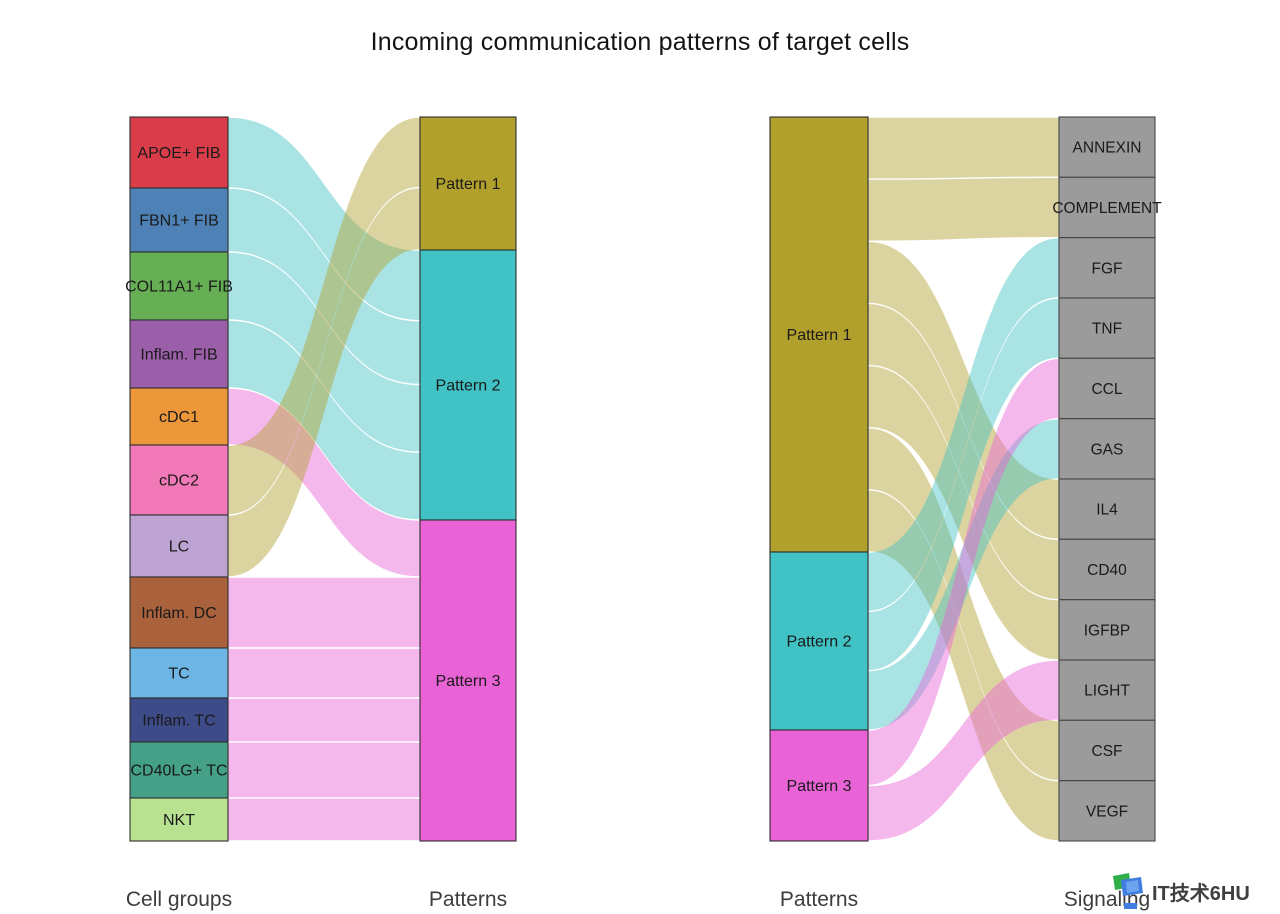  I want to click on node-ccl, so click(1107, 388).